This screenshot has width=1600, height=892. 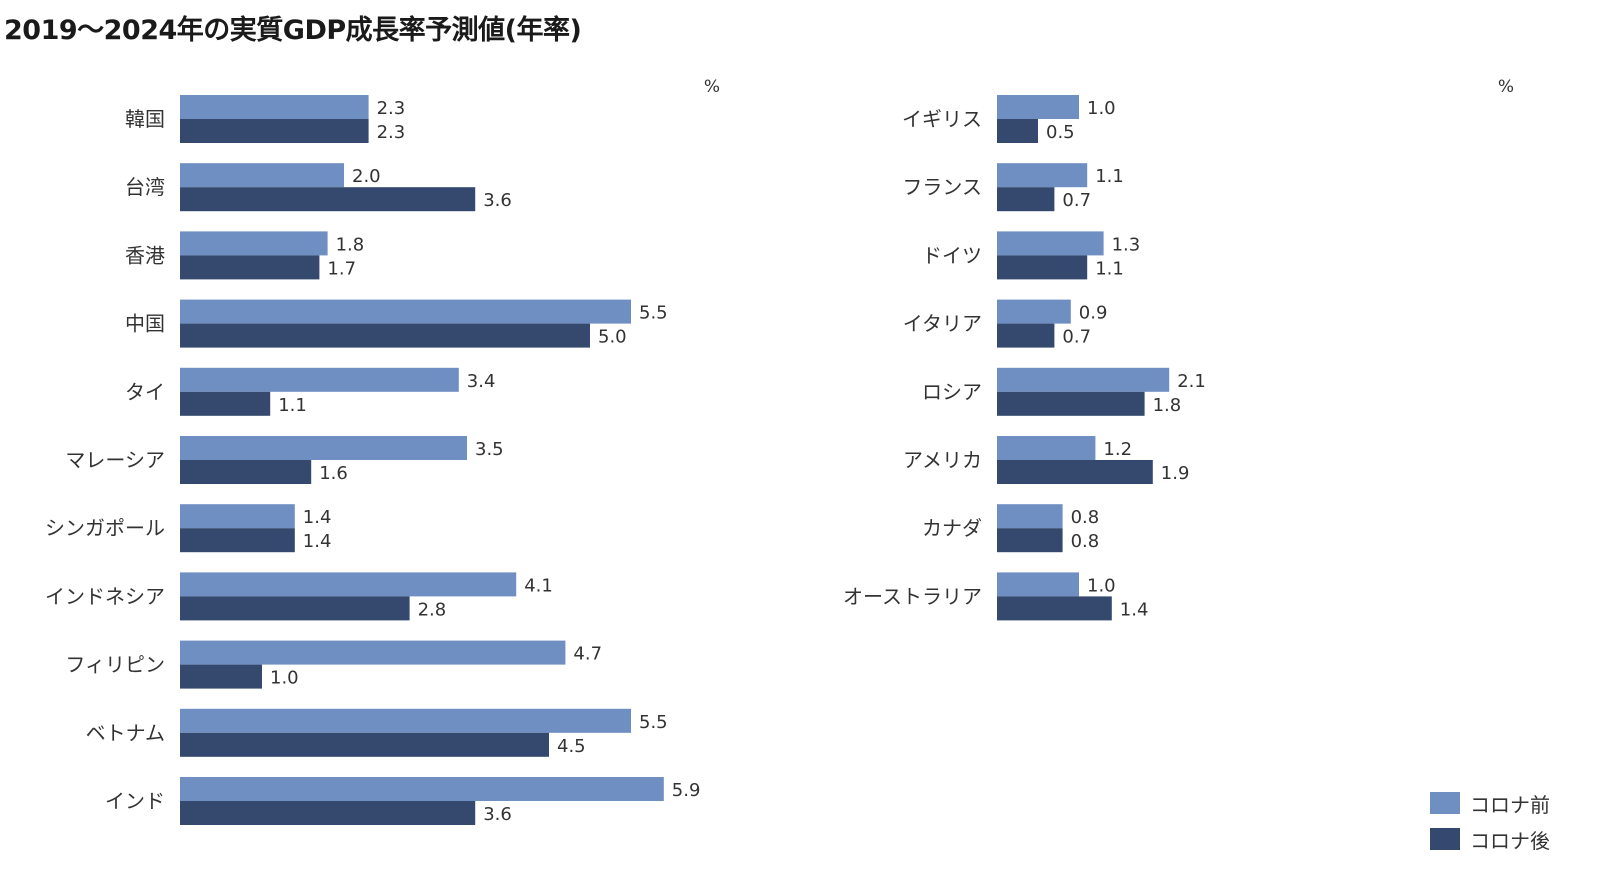 What do you see at coordinates (1109, 268) in the screenshot?
I see `data-label-post: 1.1` at bounding box center [1109, 268].